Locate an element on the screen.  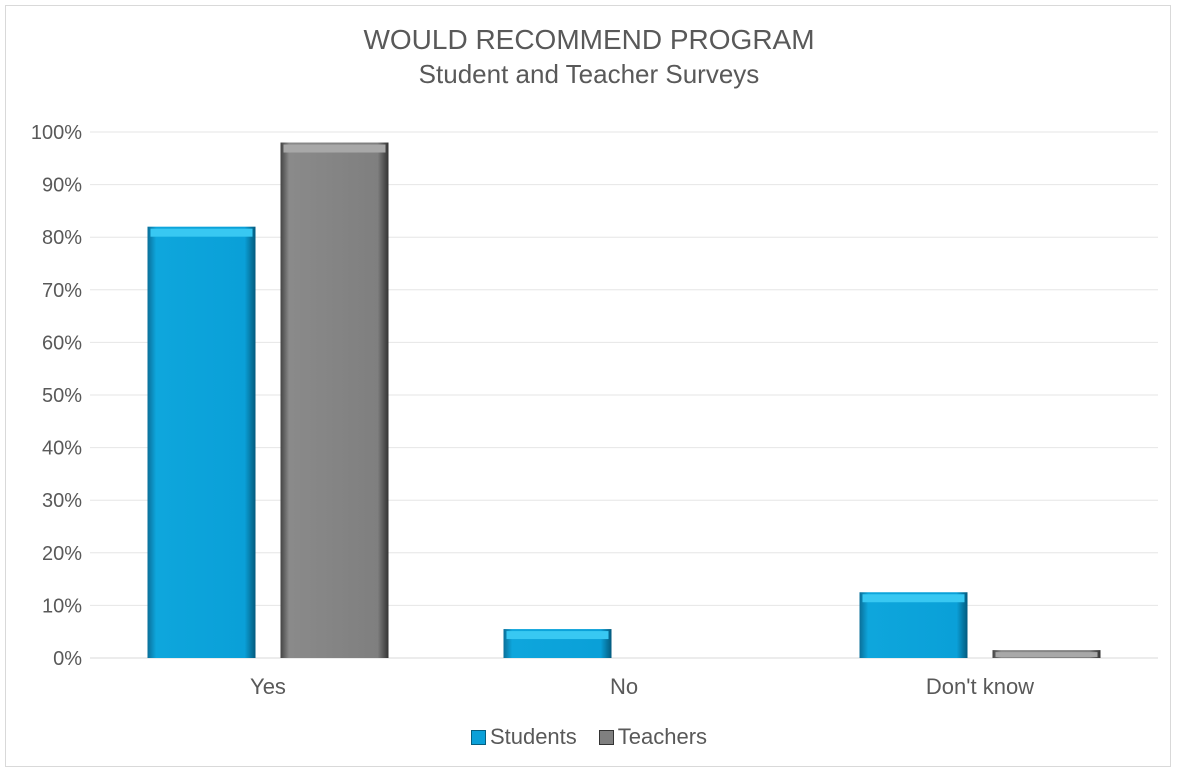
y-tick-label: 10% is located at coordinates (62, 606).